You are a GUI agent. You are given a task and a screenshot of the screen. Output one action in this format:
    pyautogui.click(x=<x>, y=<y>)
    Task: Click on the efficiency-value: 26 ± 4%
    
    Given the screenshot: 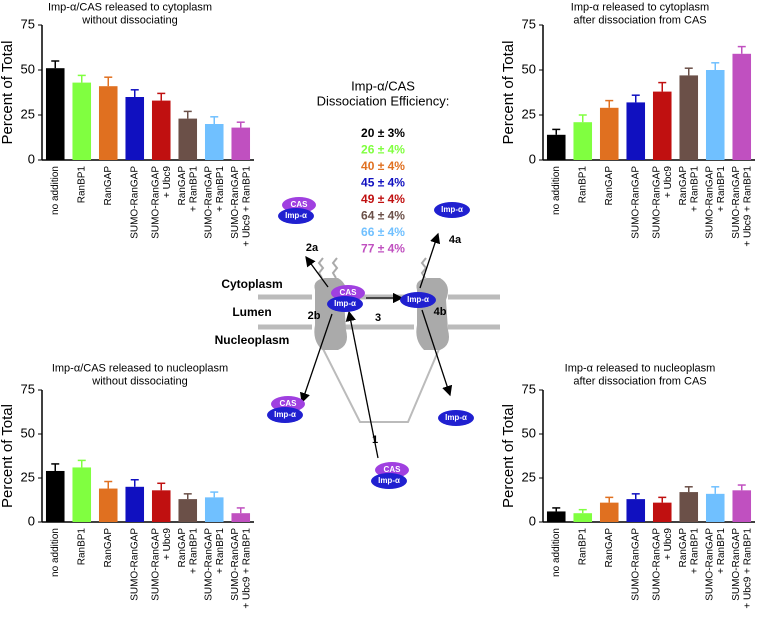 What is the action you would take?
    pyautogui.click(x=383, y=150)
    